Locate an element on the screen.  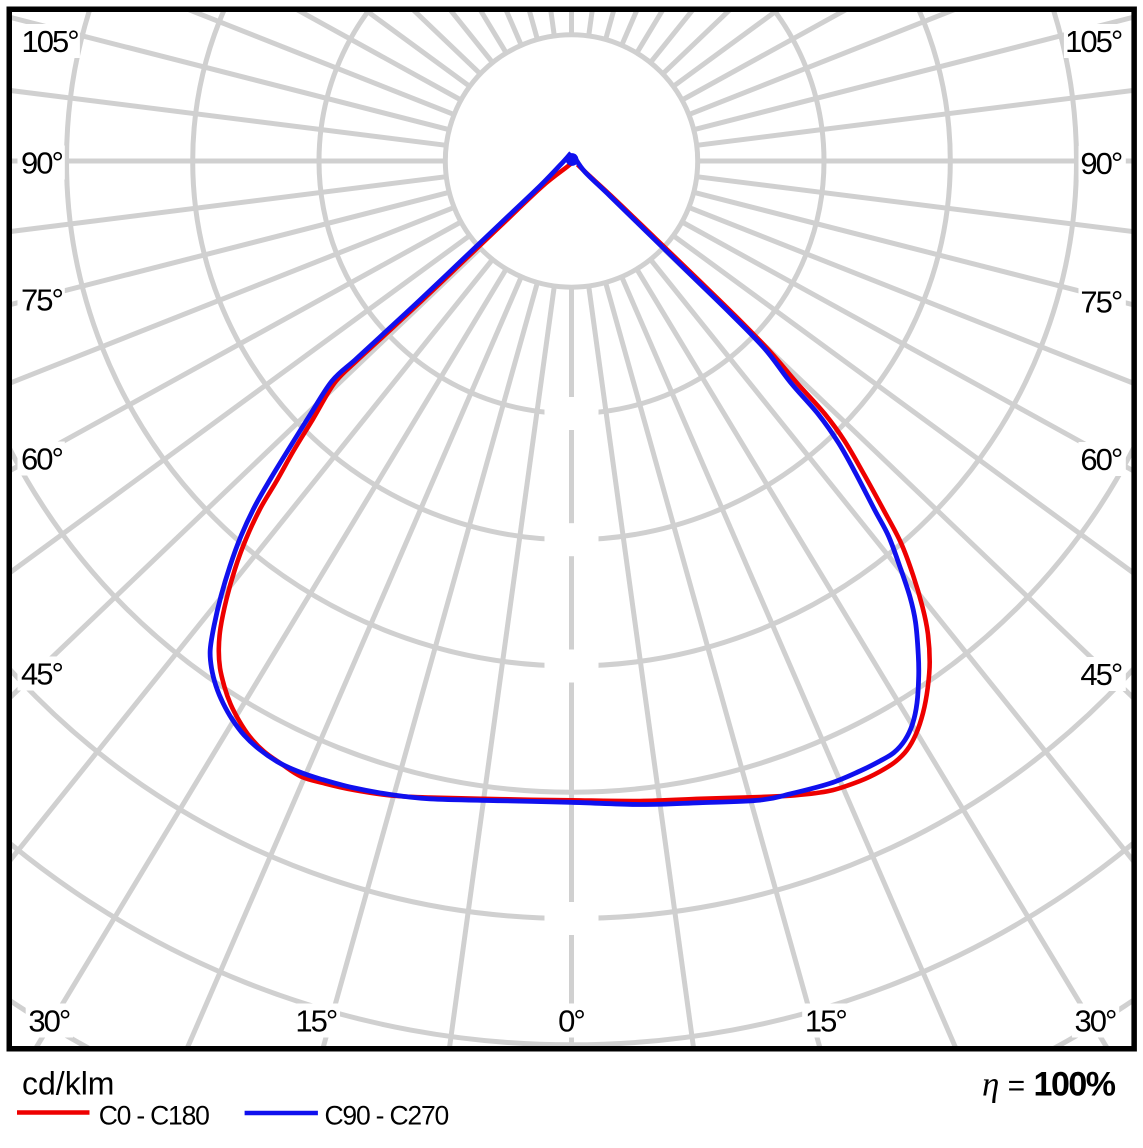
svg-text: C90 - C270 is located at coordinates (387, 1116).